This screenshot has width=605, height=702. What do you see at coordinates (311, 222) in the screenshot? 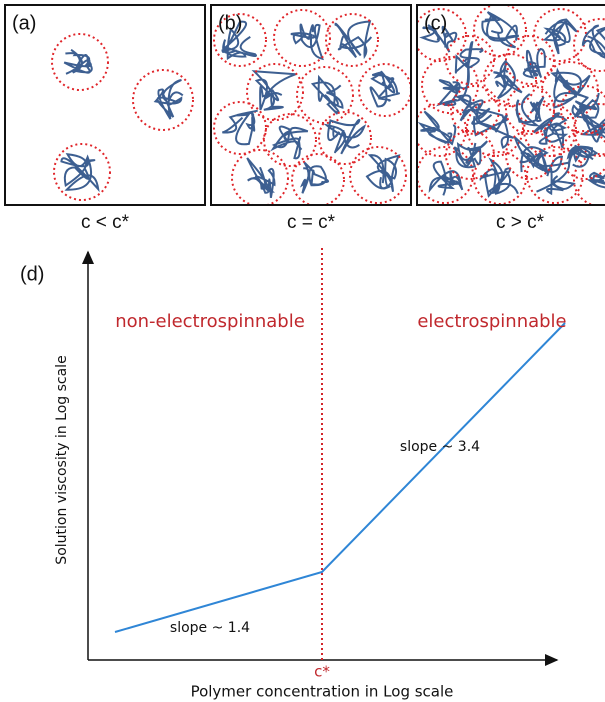
I see `panel-caption: c = c*` at bounding box center [311, 222].